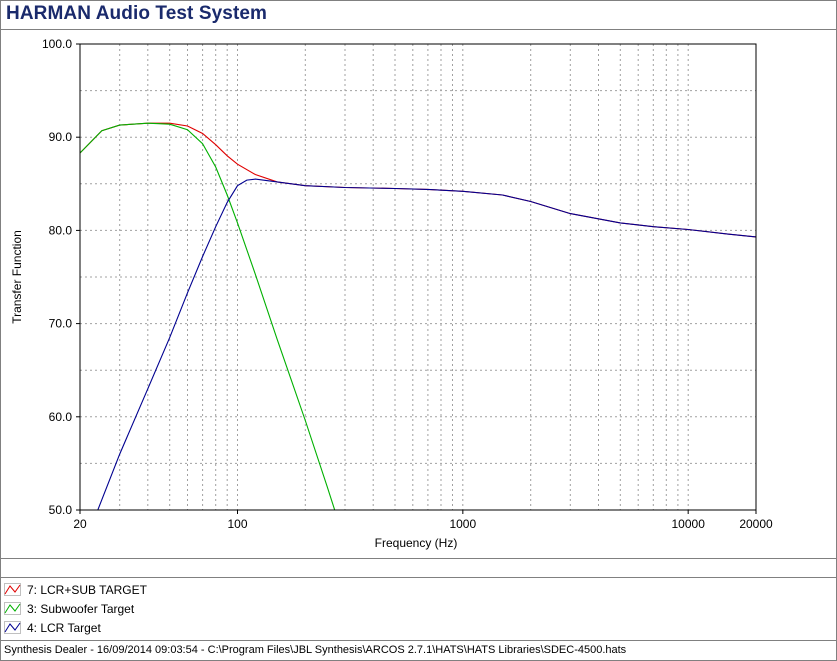  Describe the element at coordinates (237, 524) in the screenshot. I see `x-tick-label: 100` at that location.